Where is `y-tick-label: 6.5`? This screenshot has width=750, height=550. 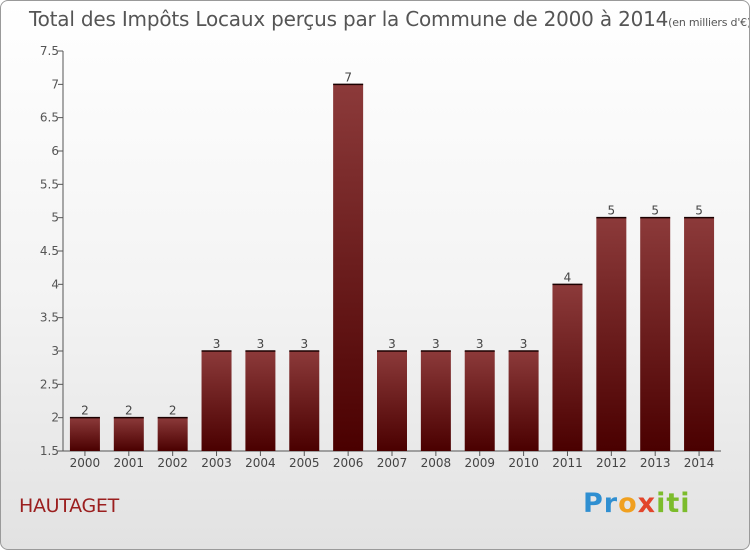 y-tick-label: 6.5 is located at coordinates (49, 118).